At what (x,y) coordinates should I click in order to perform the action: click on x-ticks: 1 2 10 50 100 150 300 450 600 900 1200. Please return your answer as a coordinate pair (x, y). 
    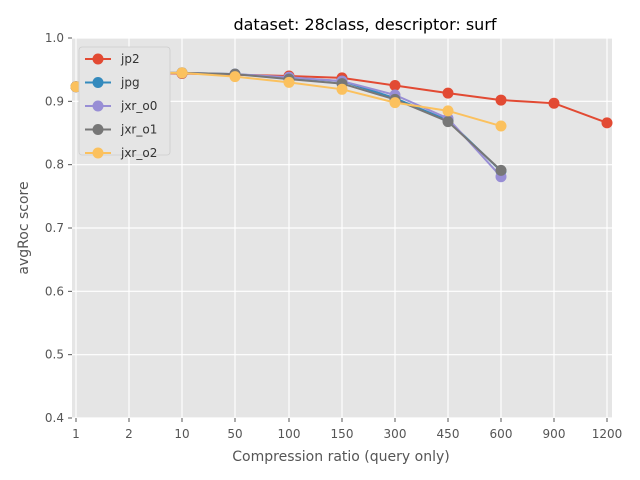
    Looking at the image, I should click on (347, 429).